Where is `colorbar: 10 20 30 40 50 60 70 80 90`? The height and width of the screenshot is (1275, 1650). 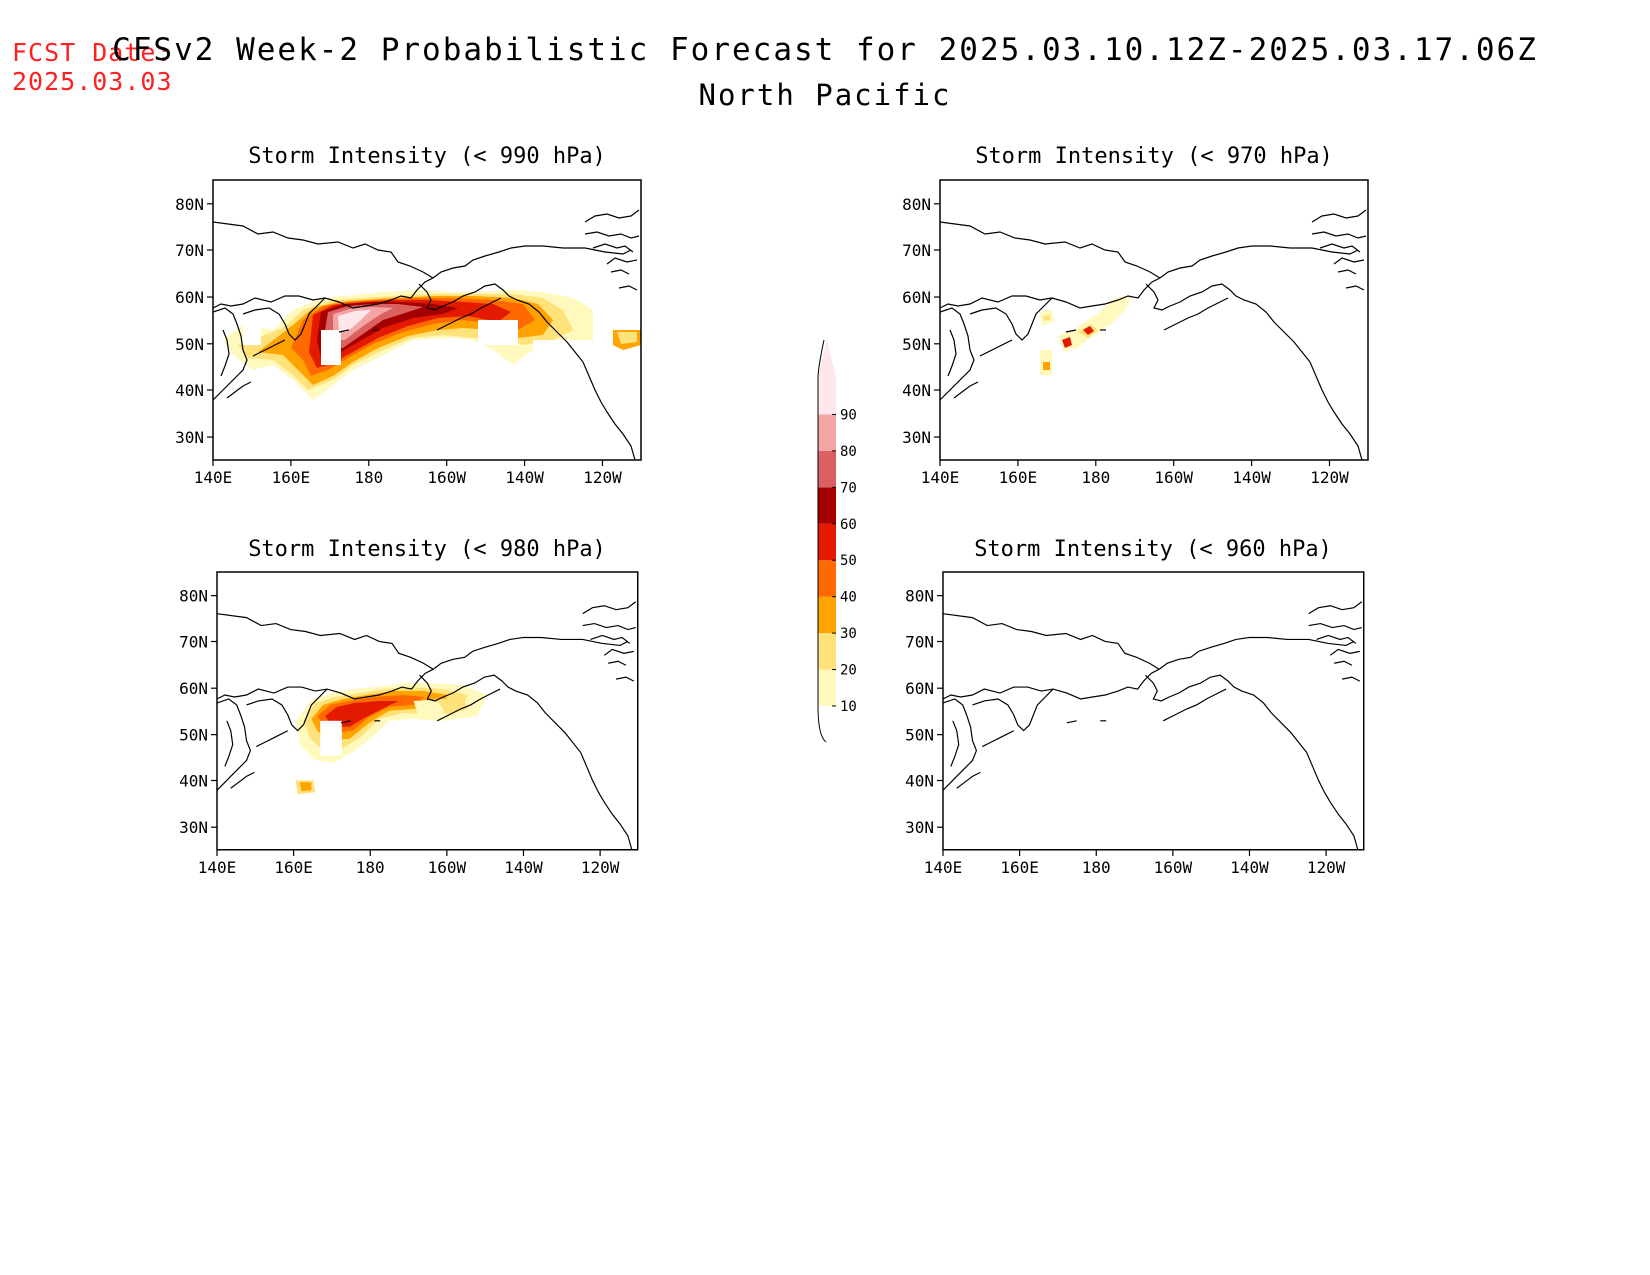 colorbar: 10 20 30 40 50 60 70 80 90 is located at coordinates (837, 540).